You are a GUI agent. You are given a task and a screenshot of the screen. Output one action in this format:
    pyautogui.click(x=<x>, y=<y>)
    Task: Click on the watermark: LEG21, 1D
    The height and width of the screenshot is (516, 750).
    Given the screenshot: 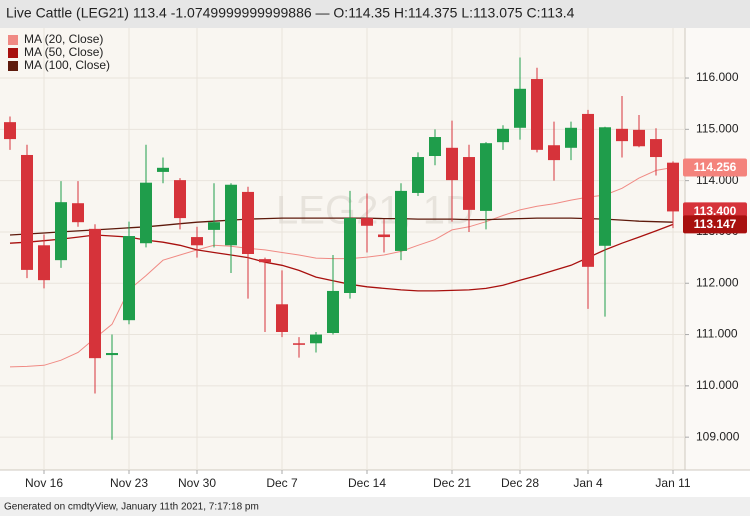 What is the action you would take?
    pyautogui.click(x=375, y=211)
    